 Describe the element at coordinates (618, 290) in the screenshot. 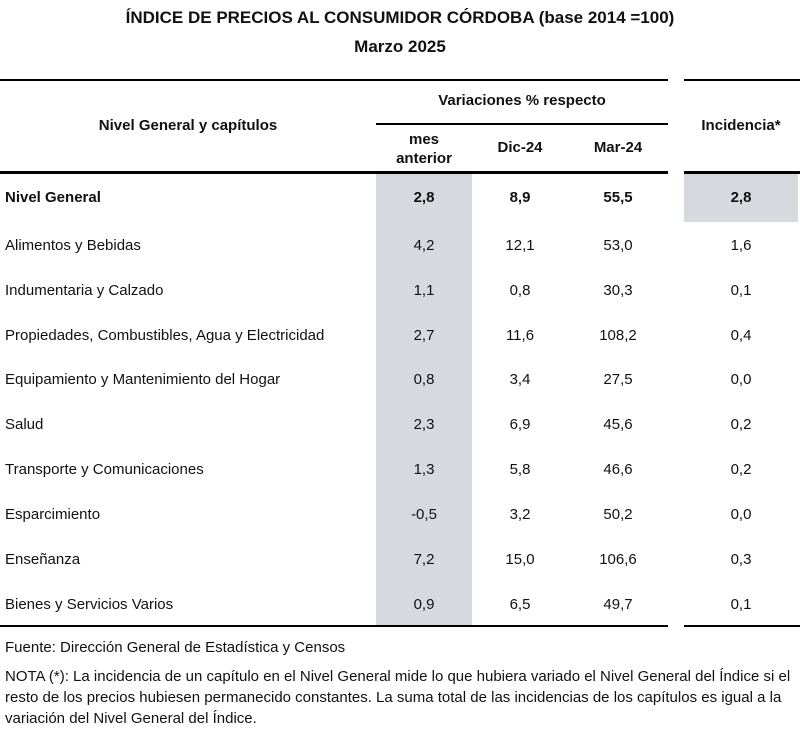

I see `cell-mar-24: 30,3` at that location.